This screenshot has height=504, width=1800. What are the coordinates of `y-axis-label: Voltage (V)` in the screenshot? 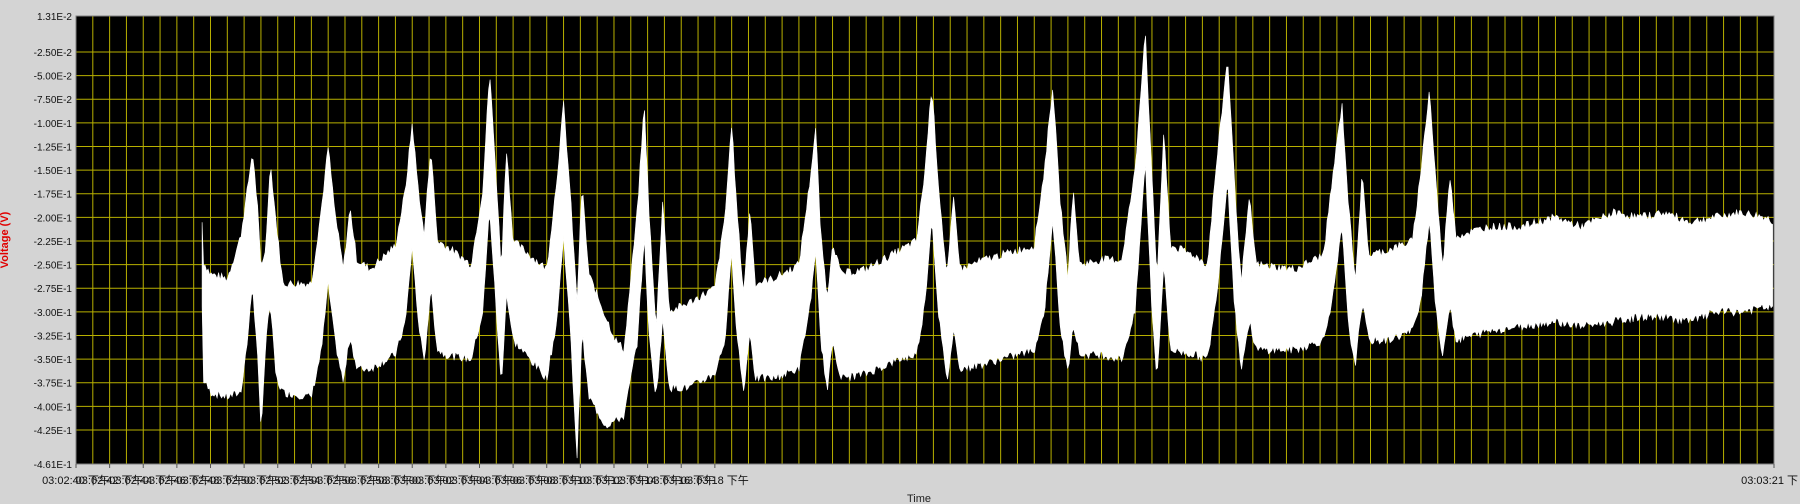 It's located at (5, 239).